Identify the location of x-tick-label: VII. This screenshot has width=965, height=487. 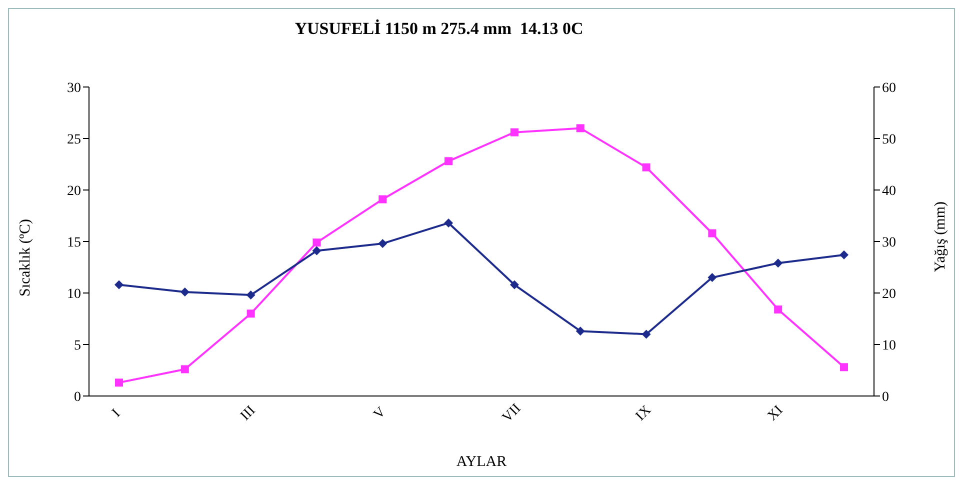
(512, 413).